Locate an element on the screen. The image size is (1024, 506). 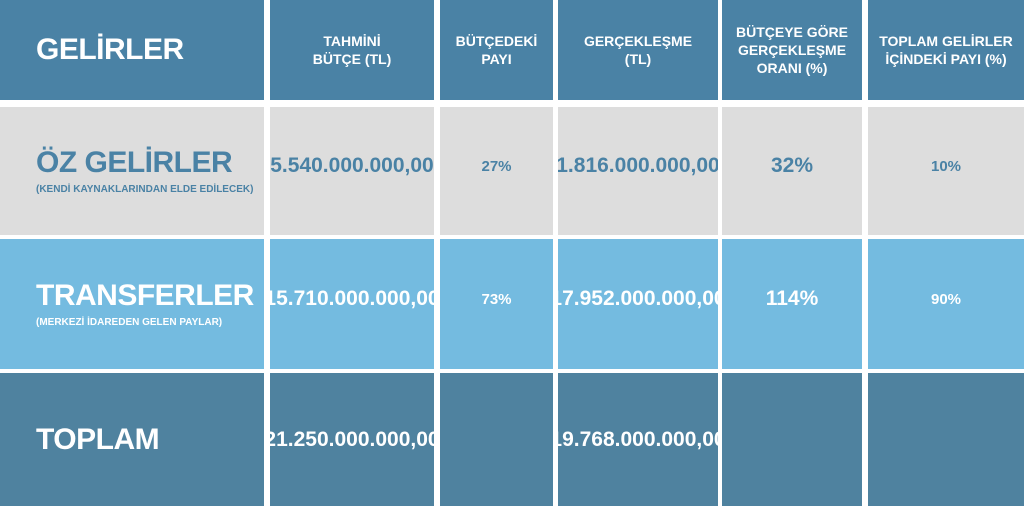
column-header-line: PAYI is located at coordinates (496, 59).